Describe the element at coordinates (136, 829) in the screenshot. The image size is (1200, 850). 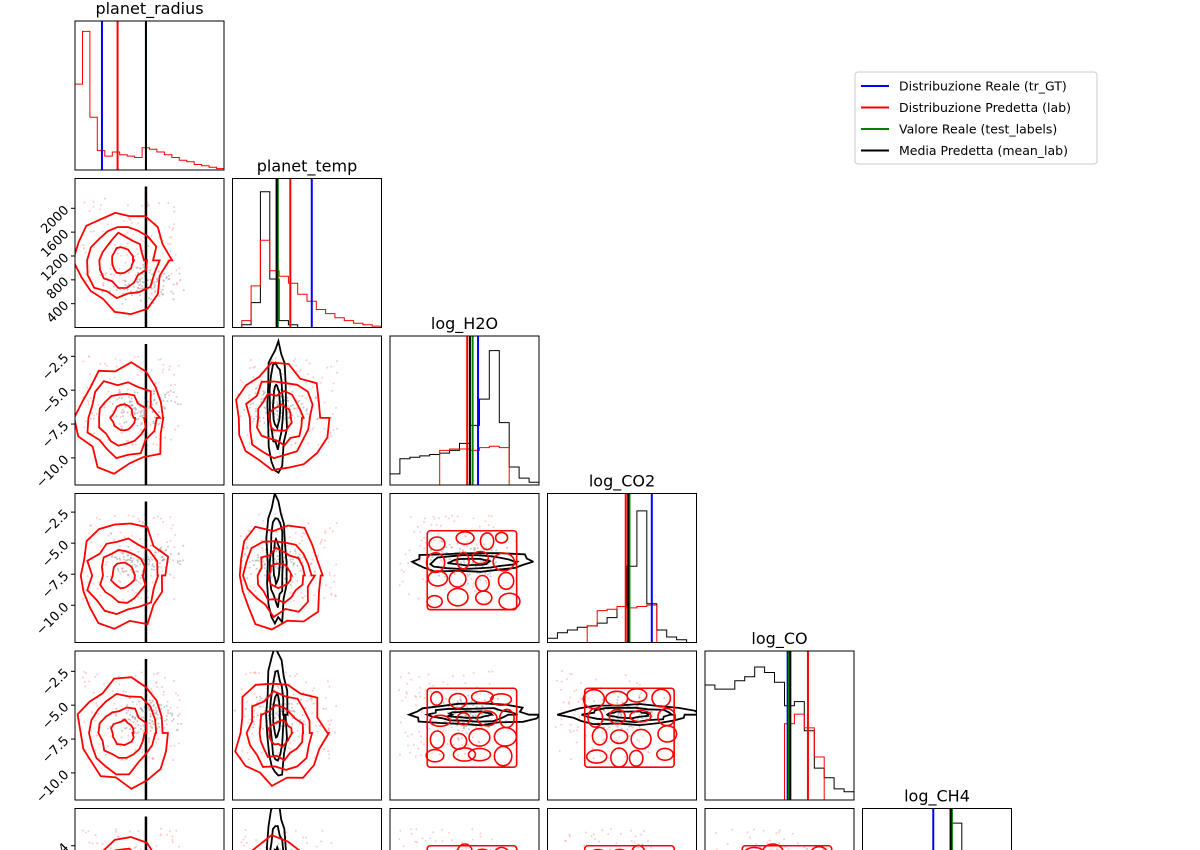
I see `scatter-panel-planet_radius-log_CH4: −10−8−6−4` at that location.